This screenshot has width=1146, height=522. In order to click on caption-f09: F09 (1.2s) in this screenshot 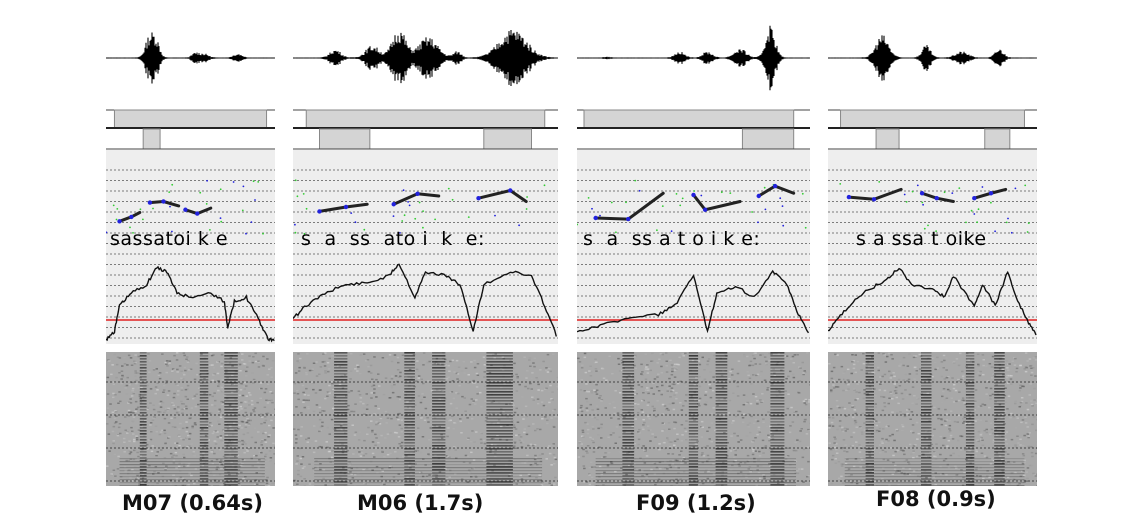, I will do `click(696, 503)`.